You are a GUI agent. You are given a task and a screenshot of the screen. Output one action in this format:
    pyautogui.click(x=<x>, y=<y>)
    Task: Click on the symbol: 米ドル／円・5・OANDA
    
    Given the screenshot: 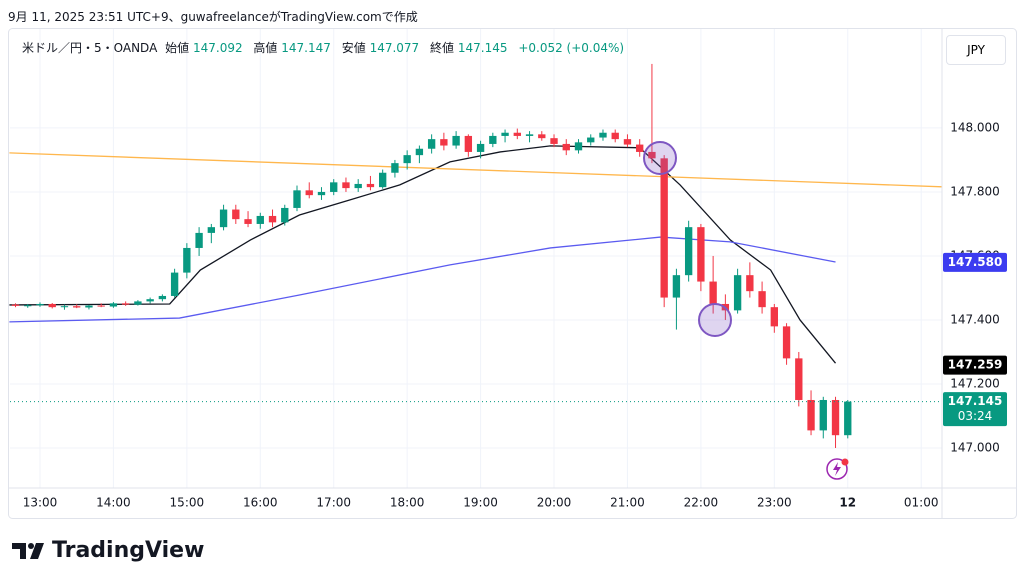 What is the action you would take?
    pyautogui.click(x=90, y=48)
    